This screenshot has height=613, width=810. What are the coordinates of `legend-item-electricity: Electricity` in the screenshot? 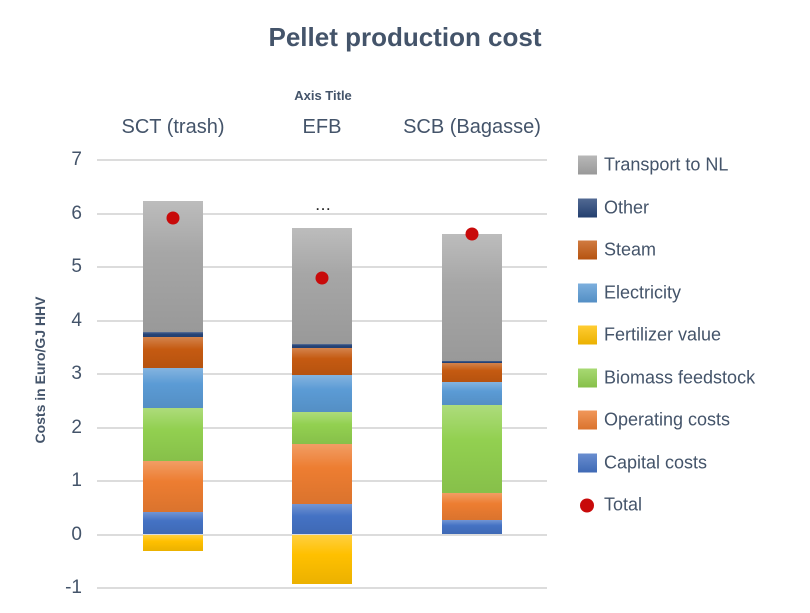 It's located at (629, 292).